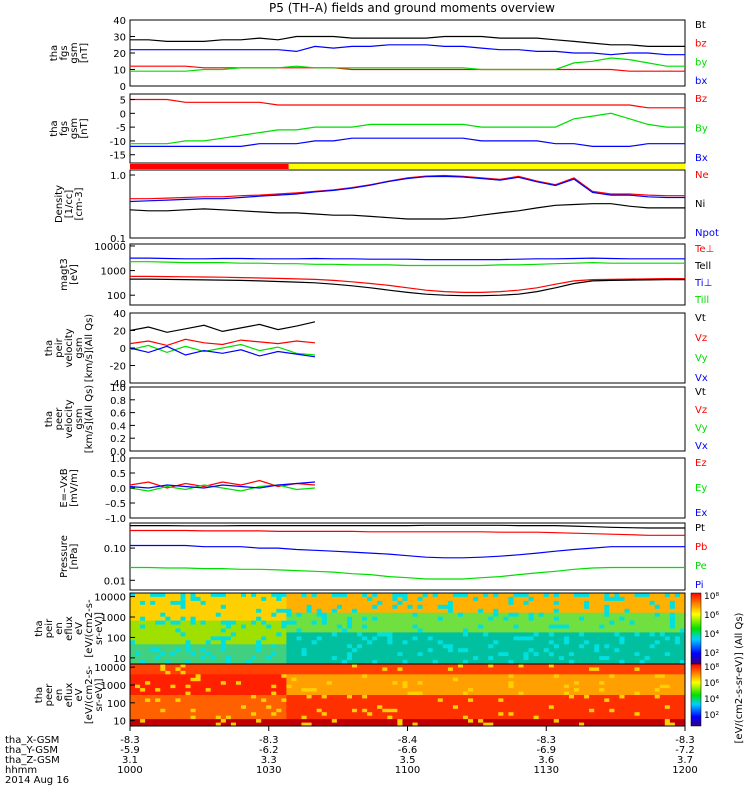 The width and height of the screenshot is (750, 804). I want to click on series-line-Pb, so click(407, 532).